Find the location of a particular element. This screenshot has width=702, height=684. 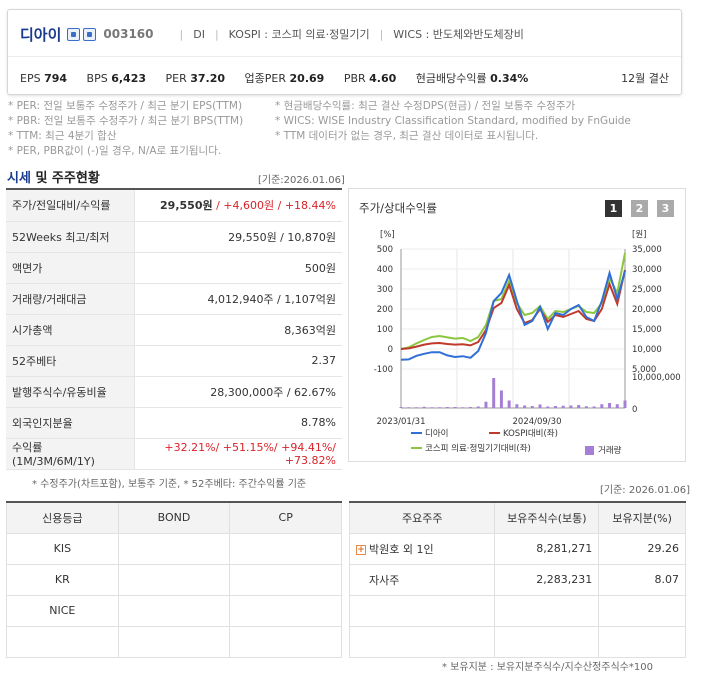

price-row: 거래량/거래대금 4,012,940주 / 1,107억원 is located at coordinates (174, 299).